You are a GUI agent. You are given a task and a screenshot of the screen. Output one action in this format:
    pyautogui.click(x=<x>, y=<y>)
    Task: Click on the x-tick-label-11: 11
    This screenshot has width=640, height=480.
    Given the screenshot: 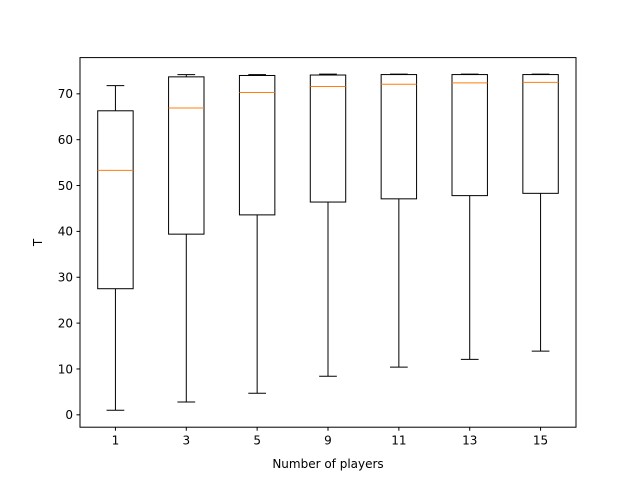 What is the action you would take?
    pyautogui.click(x=398, y=441)
    